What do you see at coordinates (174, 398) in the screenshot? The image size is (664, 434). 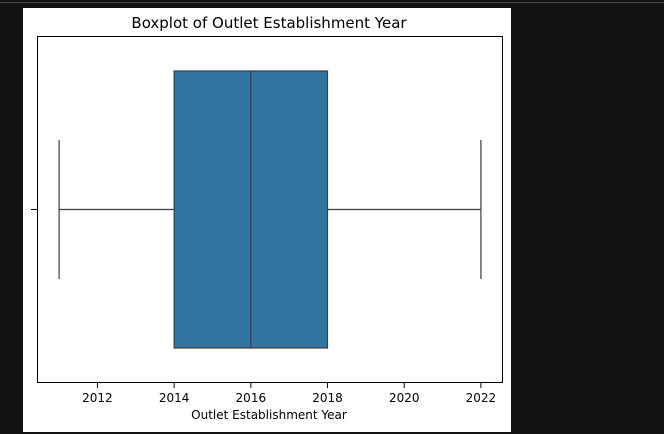 I see `x-tick-label: 2014` at bounding box center [174, 398].